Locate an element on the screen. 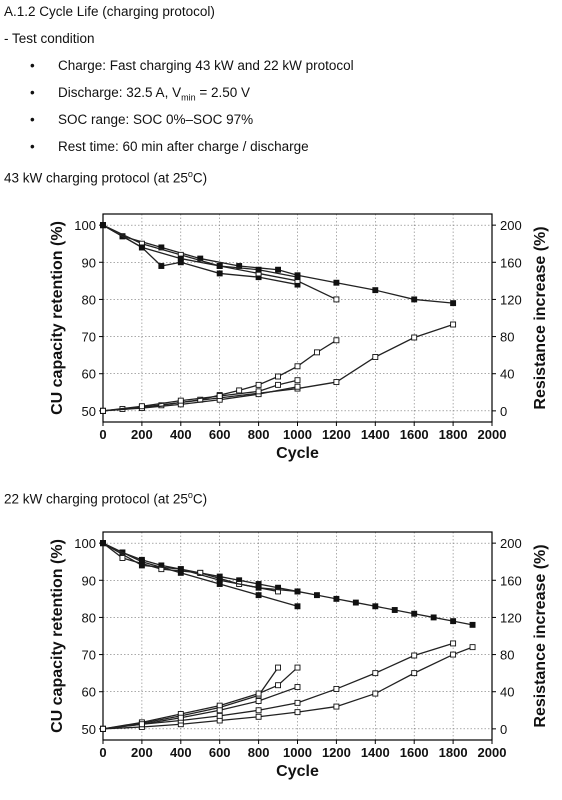 The image size is (562, 800). x-tick-label: 800 is located at coordinates (259, 434).